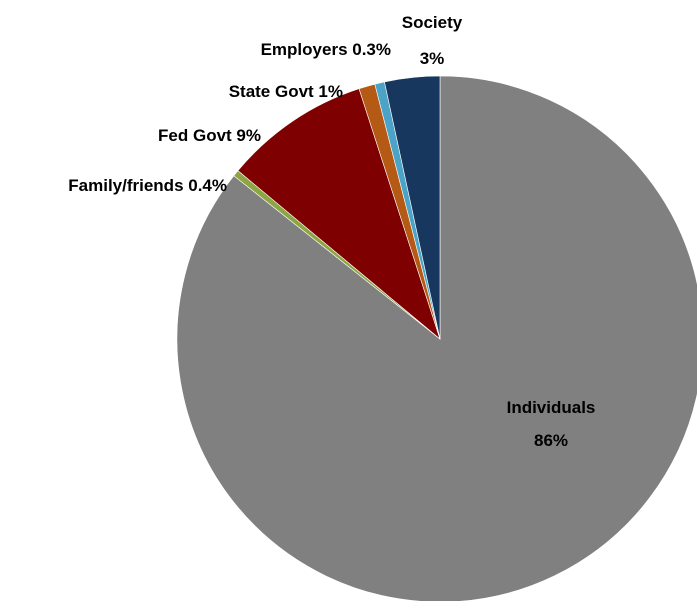 This screenshot has width=697, height=601. I want to click on label-individuals-name: Individuals, so click(551, 407).